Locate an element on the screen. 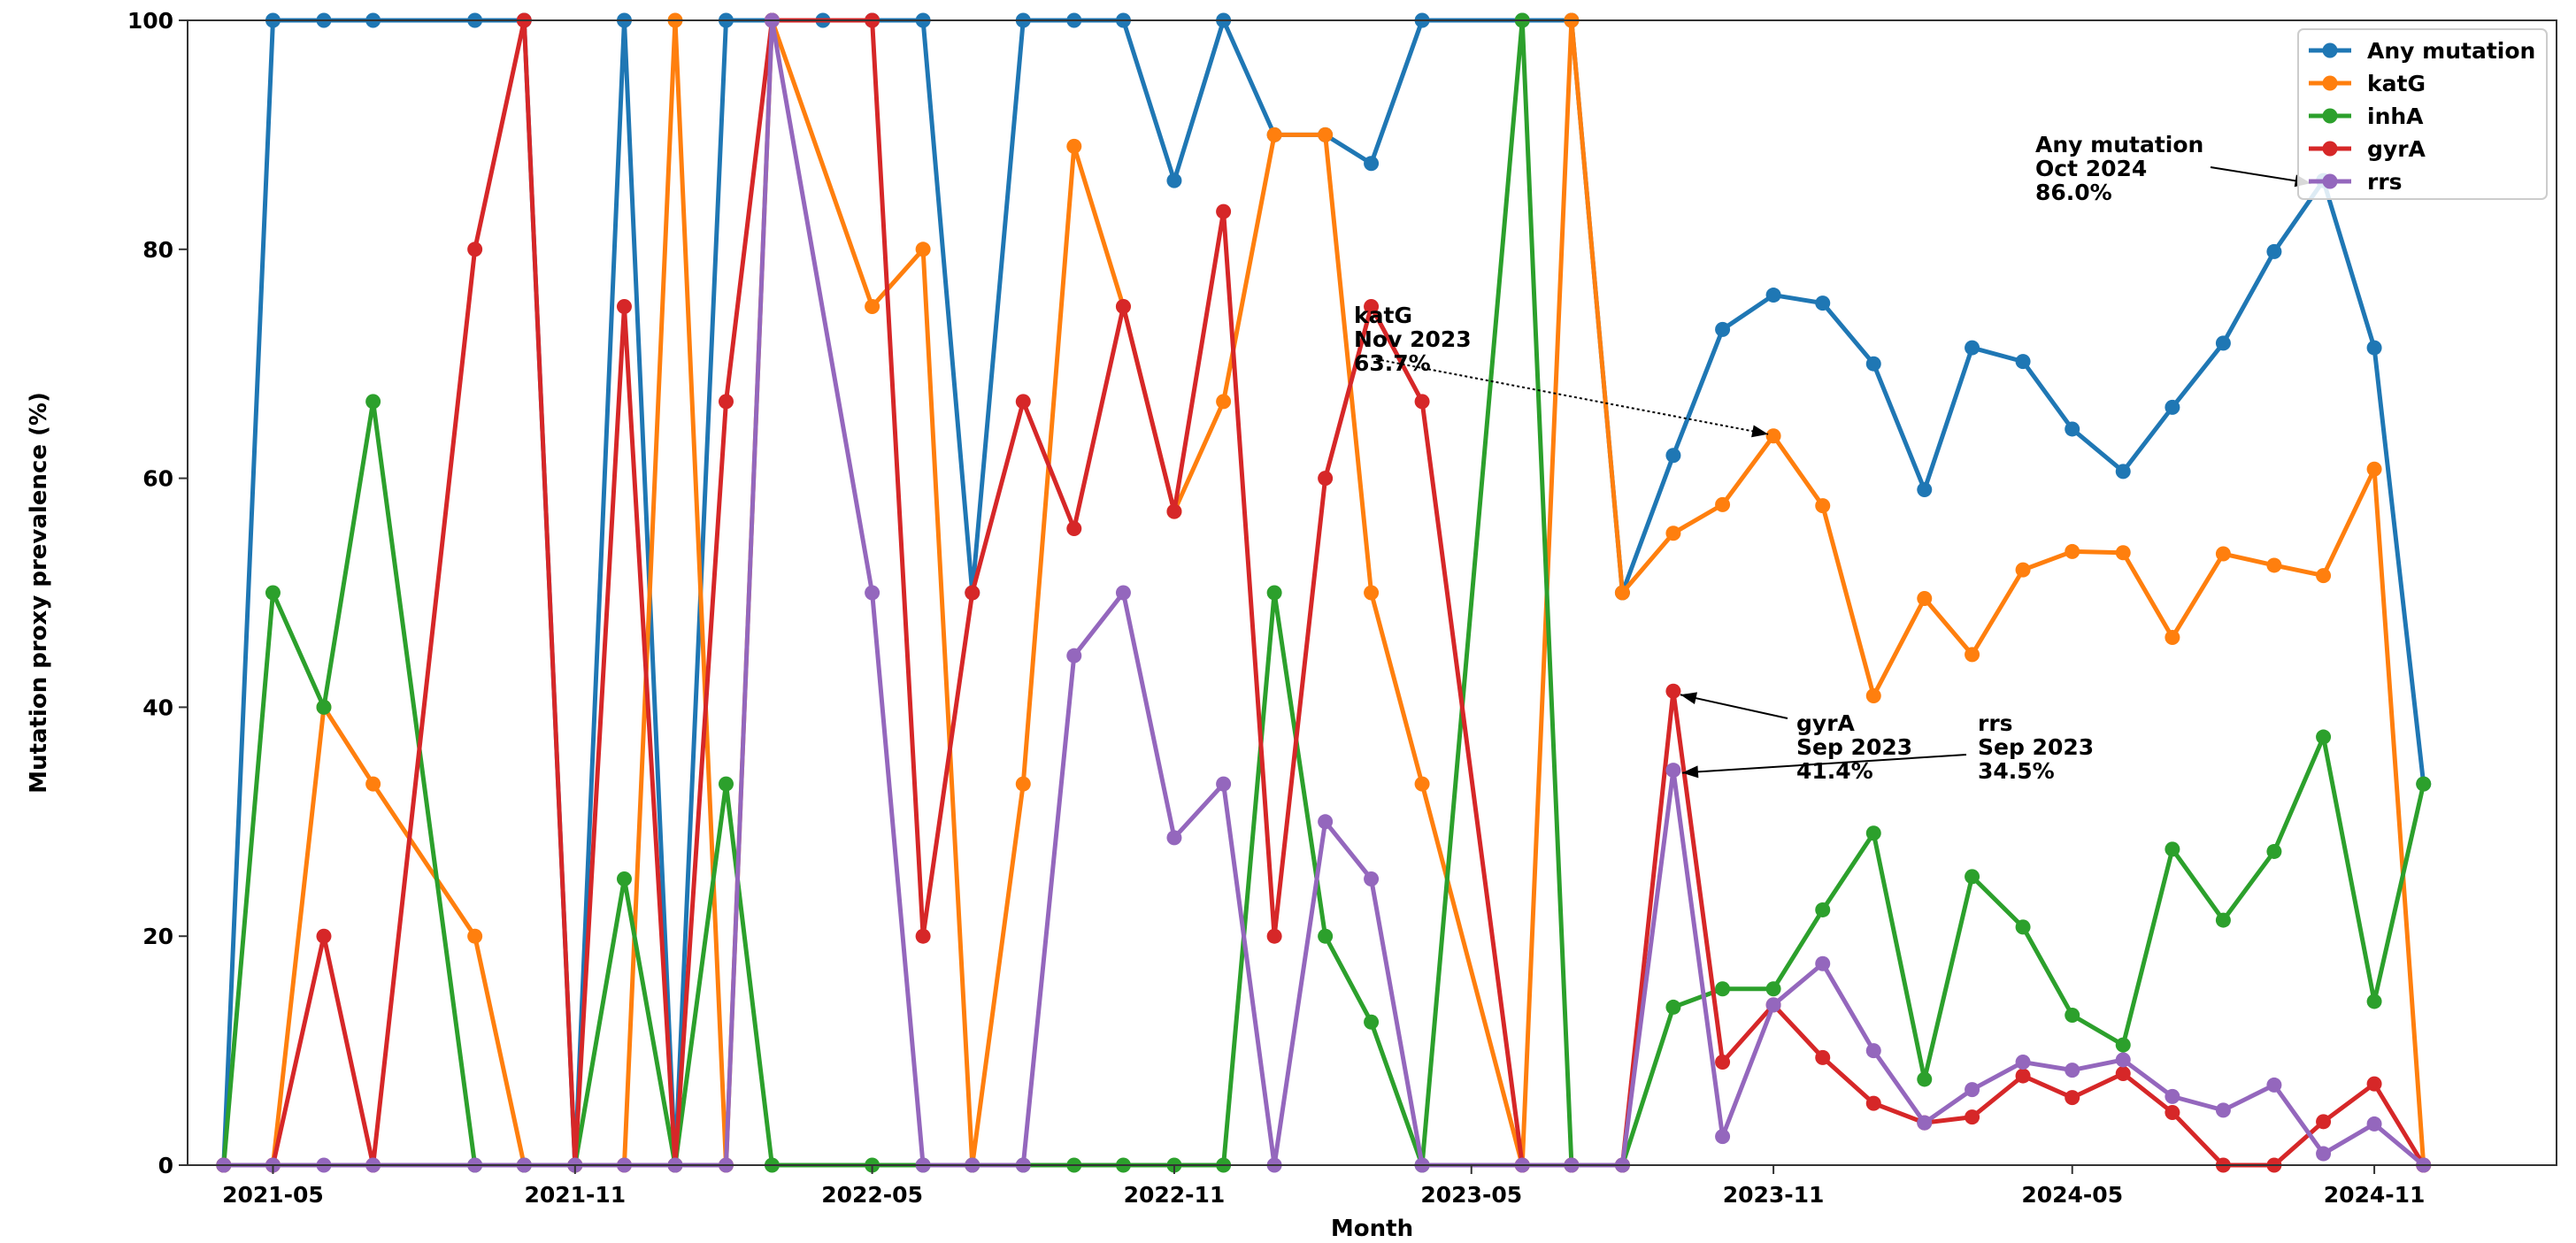 The image size is (2576, 1243). y-tick-label: 40 is located at coordinates (157, 707).